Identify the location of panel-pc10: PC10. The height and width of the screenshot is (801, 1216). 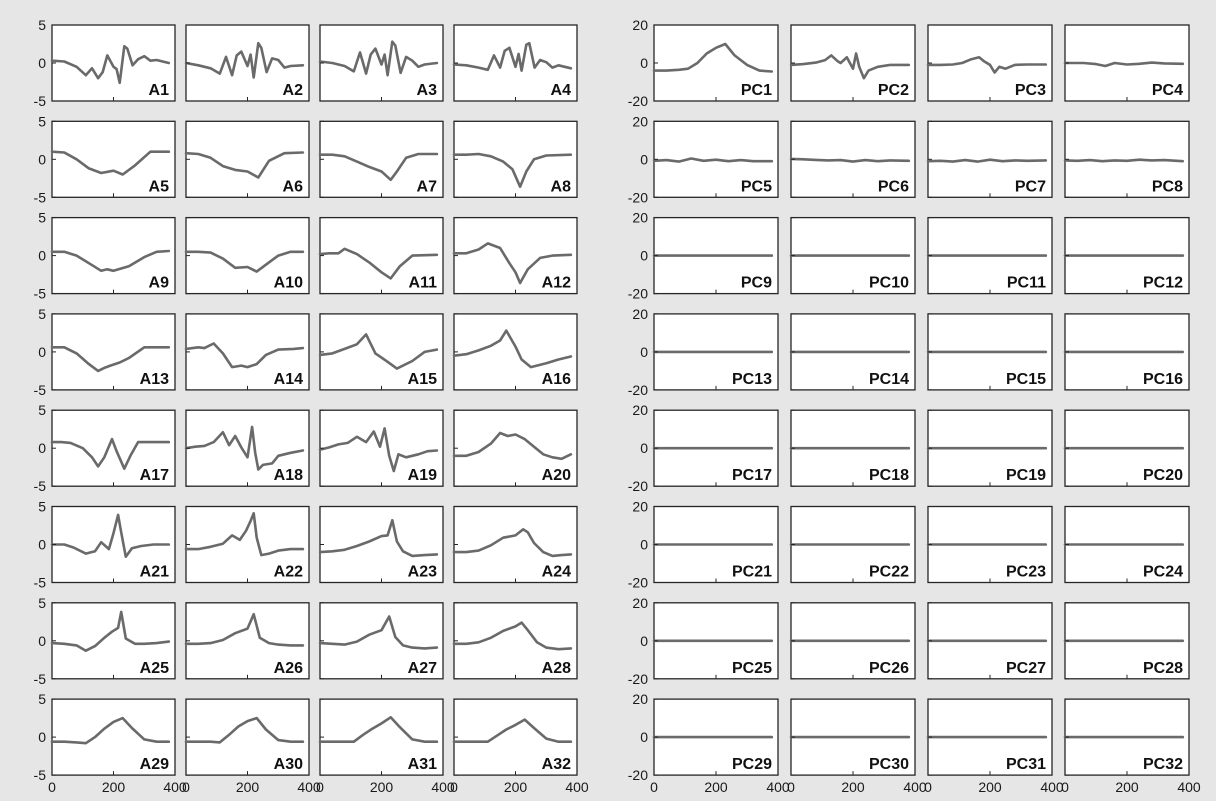
(852, 255).